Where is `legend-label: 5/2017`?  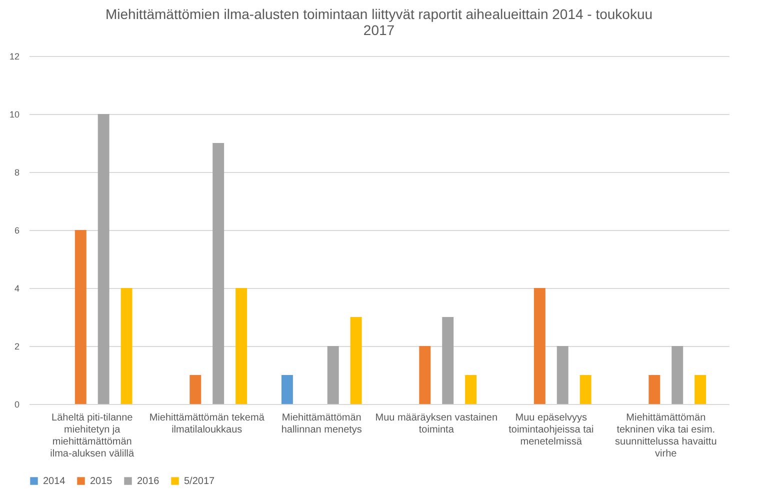
legend-label: 5/2017 is located at coordinates (200, 481).